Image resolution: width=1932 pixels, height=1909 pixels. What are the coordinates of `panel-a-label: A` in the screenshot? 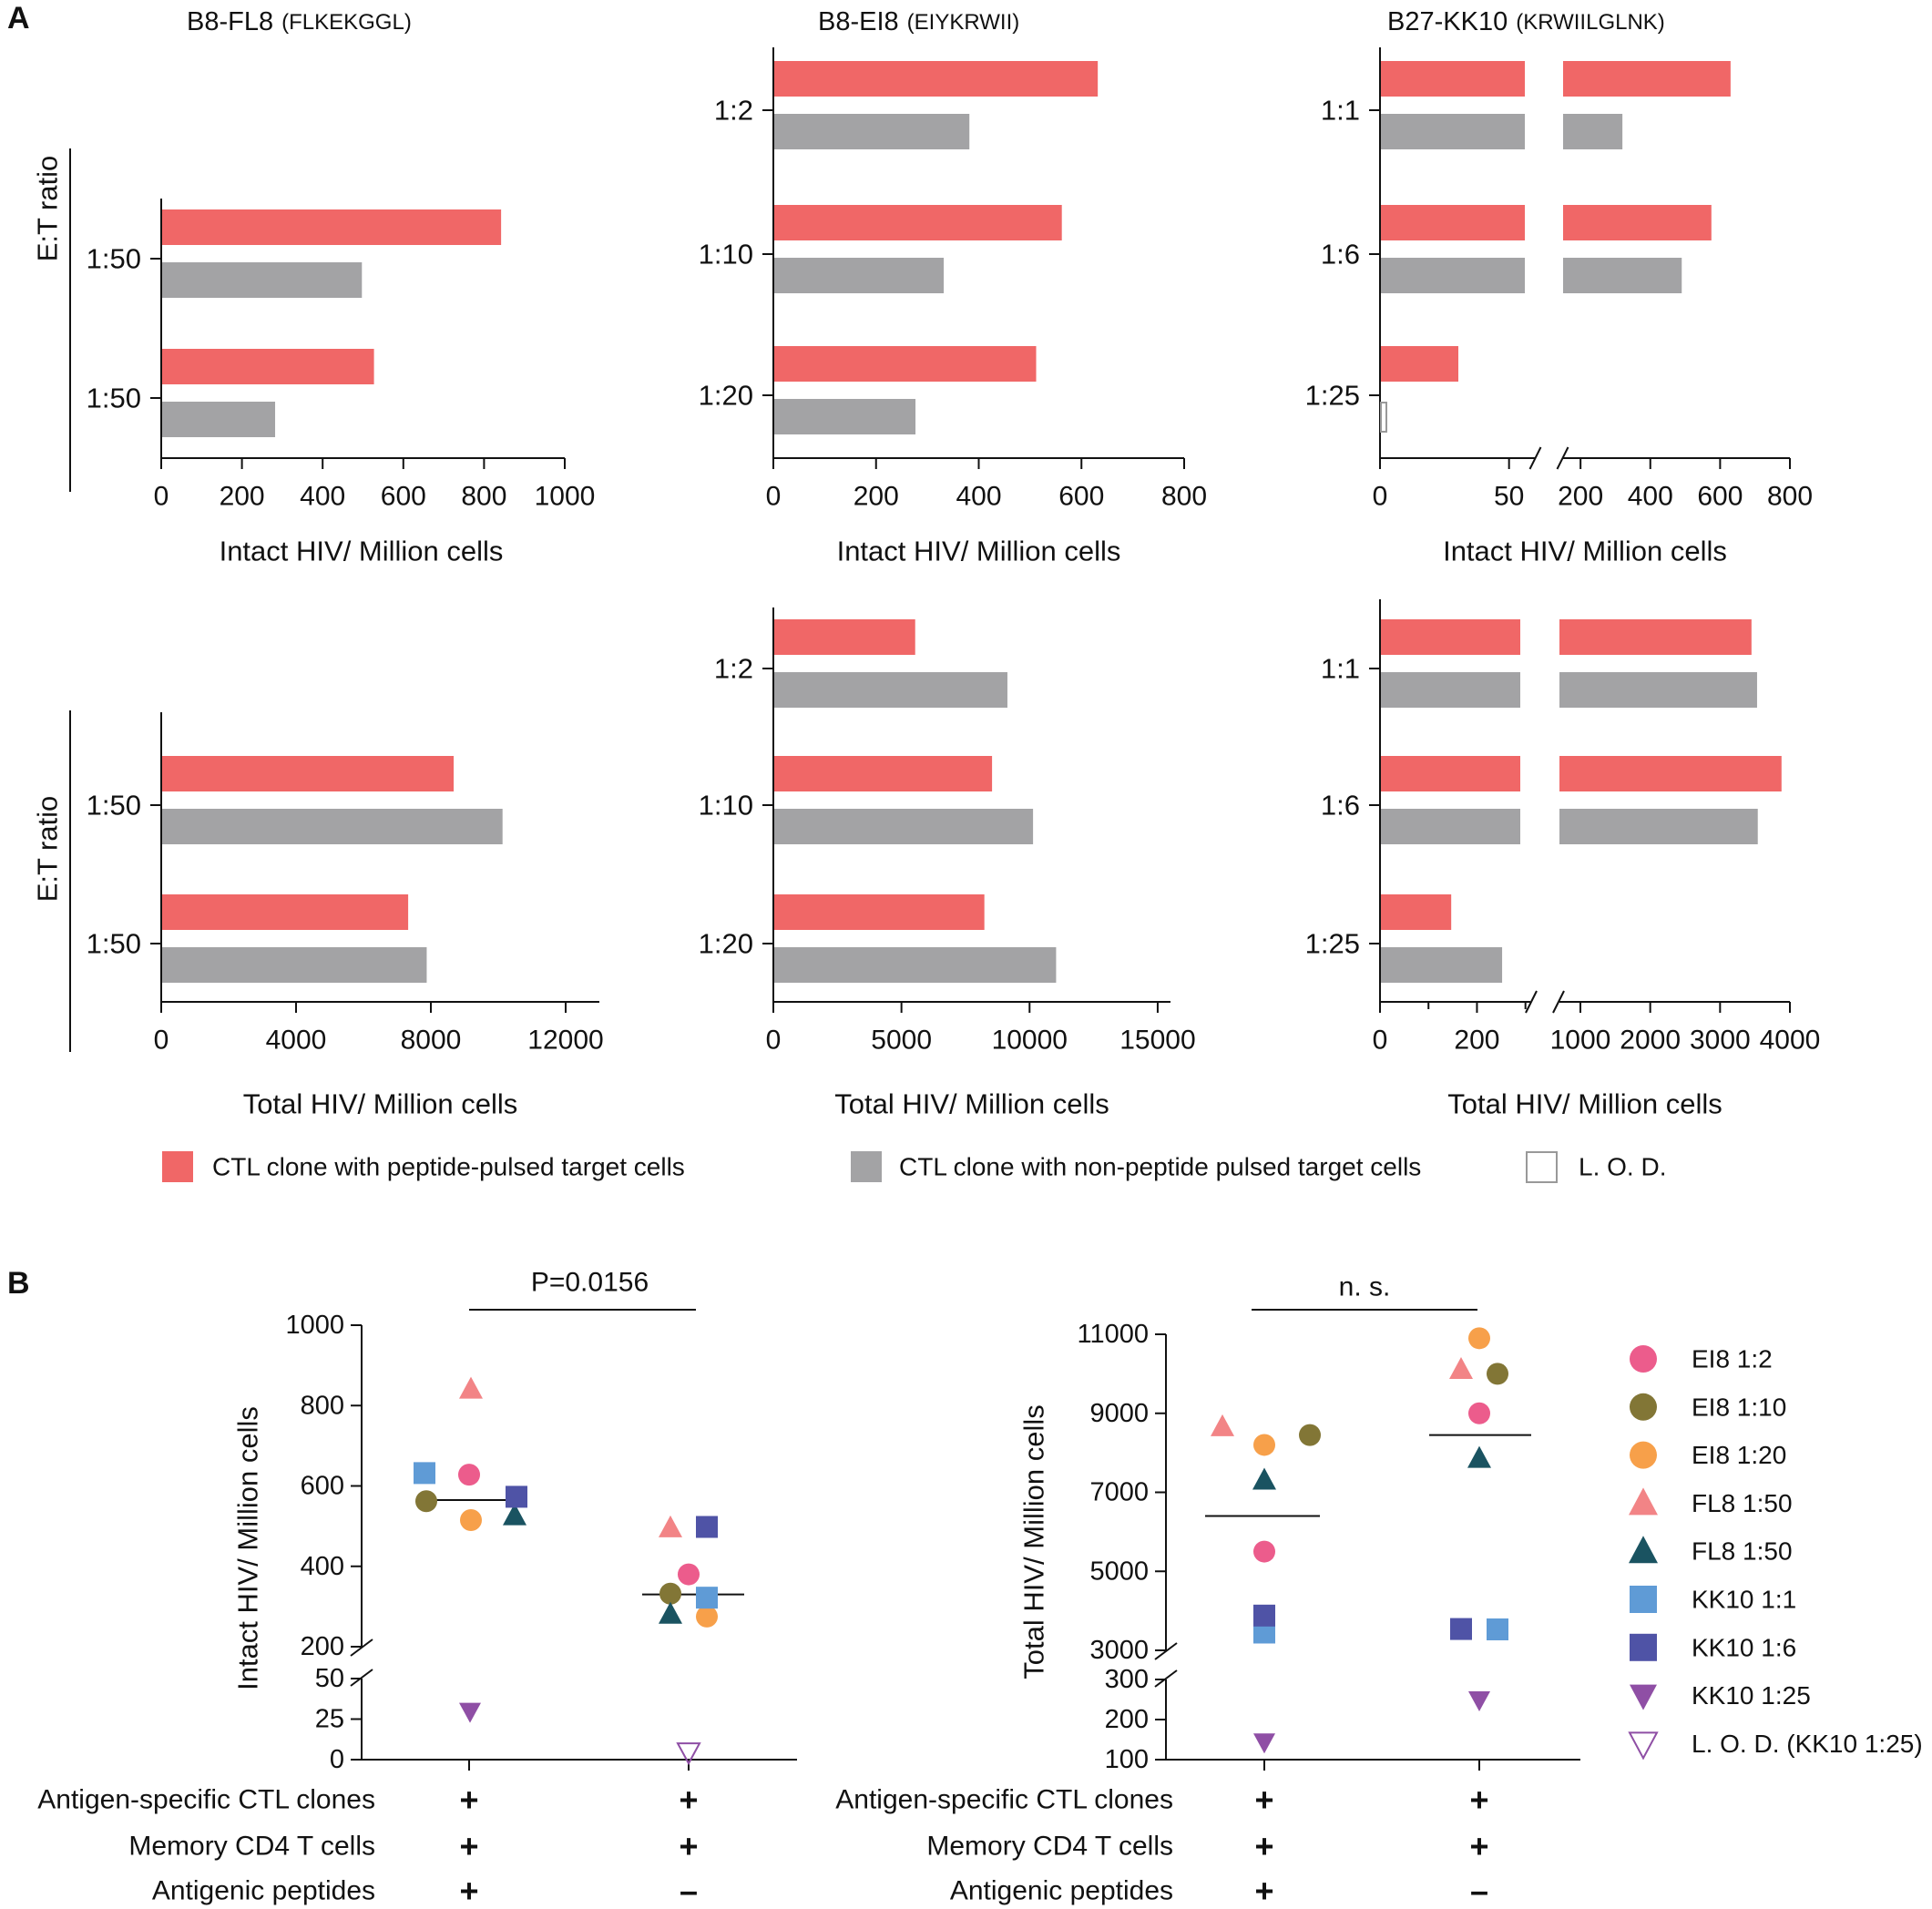 It's located at (18, 18).